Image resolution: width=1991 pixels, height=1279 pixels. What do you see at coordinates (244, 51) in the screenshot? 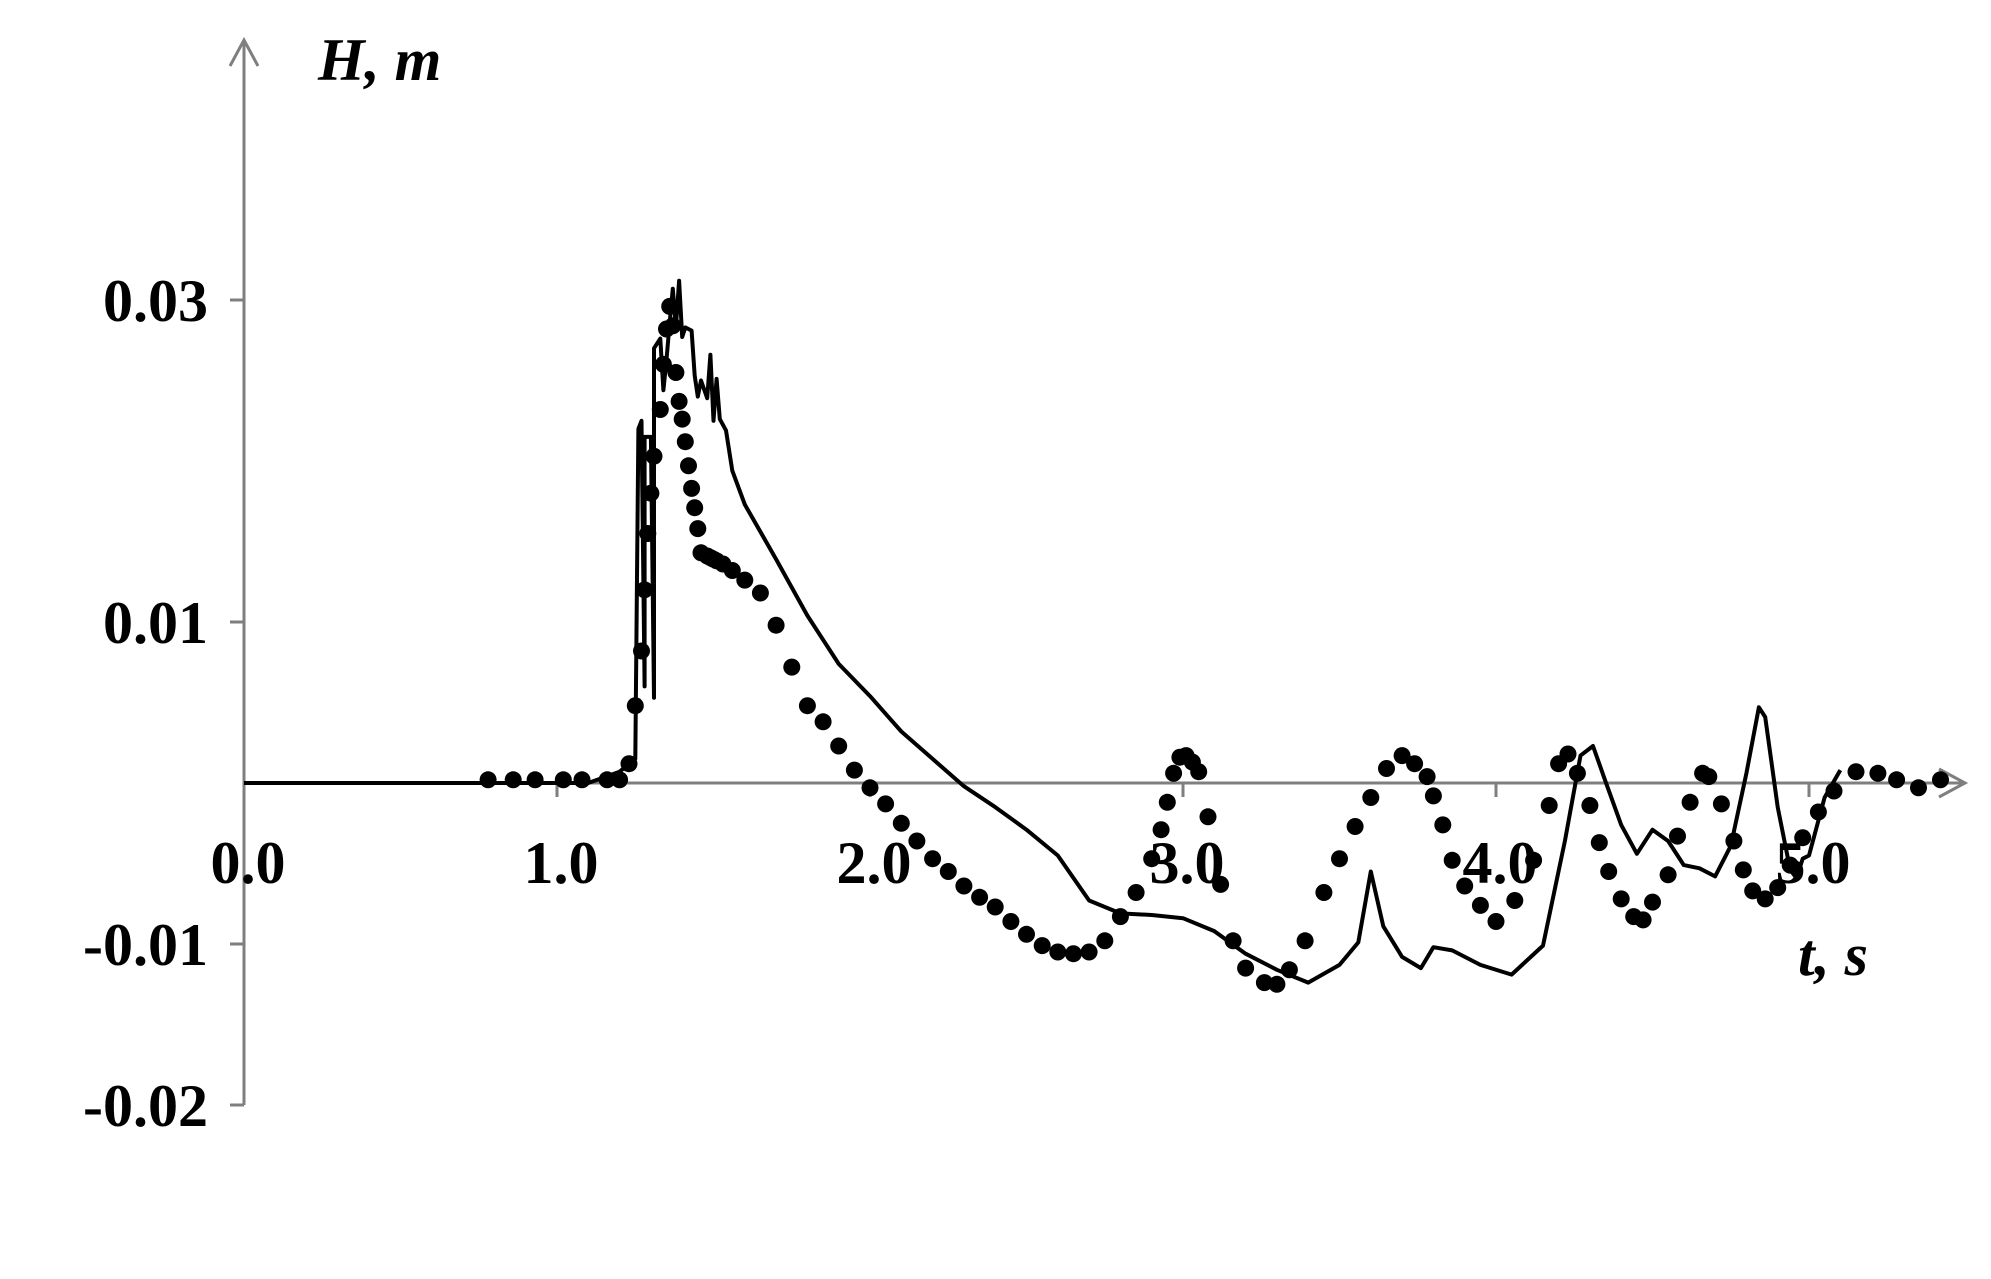
I see `y-axis-arrowhead` at bounding box center [244, 51].